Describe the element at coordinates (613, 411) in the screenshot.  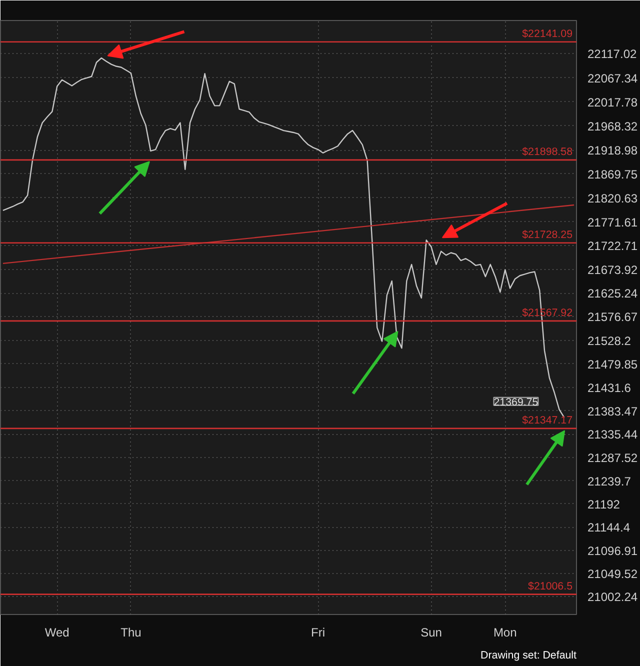
I see `y-tick-label: 21383.47` at that location.